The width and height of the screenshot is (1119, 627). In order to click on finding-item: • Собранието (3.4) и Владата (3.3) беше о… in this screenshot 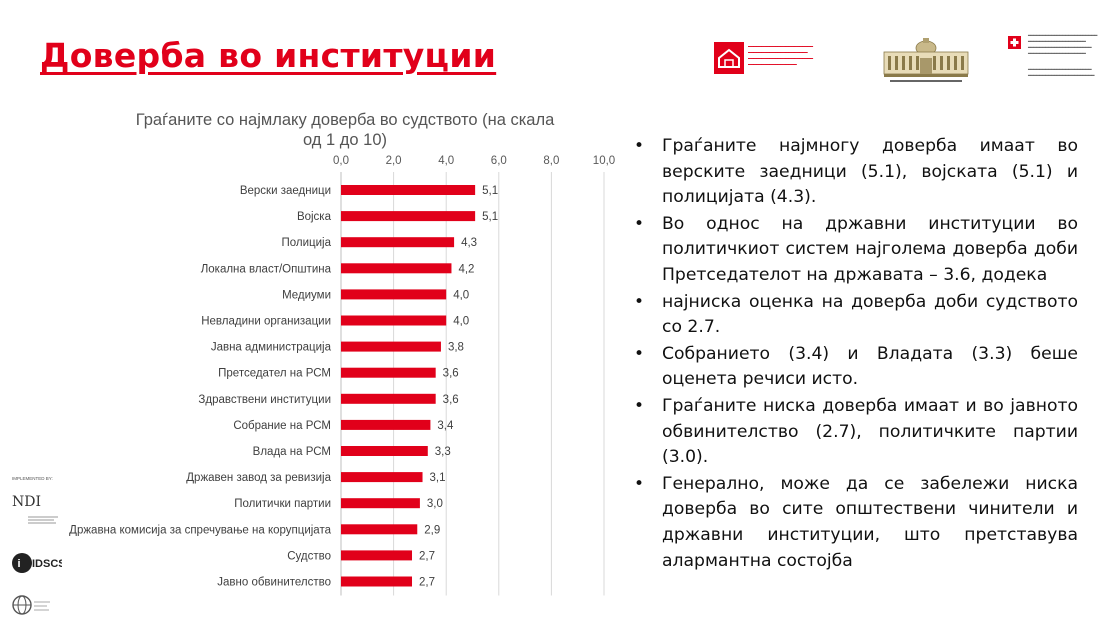, I will do `click(854, 367)`.